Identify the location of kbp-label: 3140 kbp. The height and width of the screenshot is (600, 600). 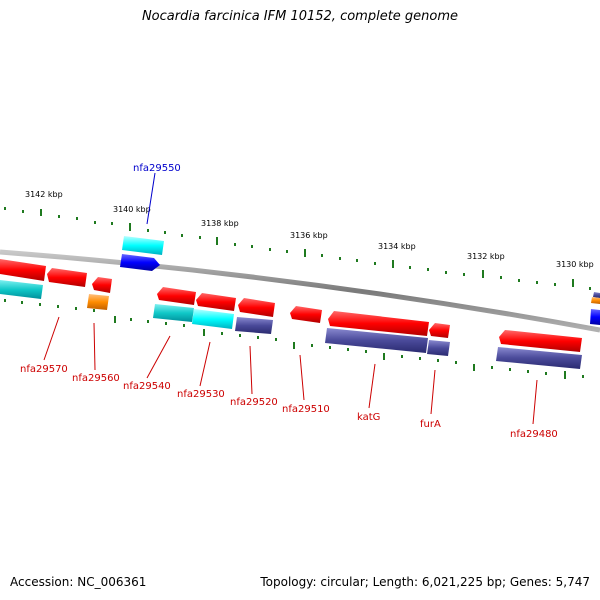
(132, 209).